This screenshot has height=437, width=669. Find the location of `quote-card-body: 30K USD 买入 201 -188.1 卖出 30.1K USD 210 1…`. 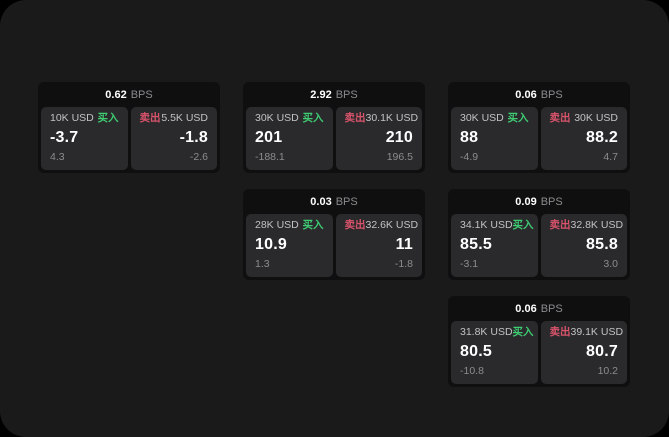

quote-card-body: 30K USD 买入 201 -188.1 卖出 30.1K USD 210 1… is located at coordinates (334, 138).